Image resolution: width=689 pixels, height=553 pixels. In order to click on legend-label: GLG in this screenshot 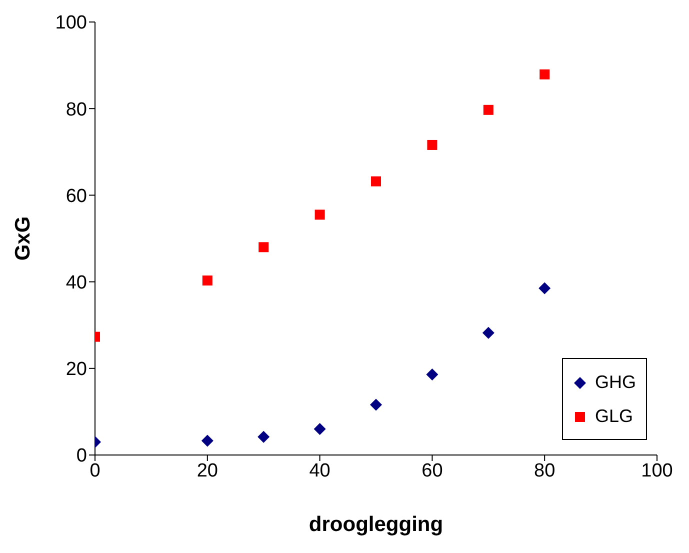, I will do `click(614, 416)`.